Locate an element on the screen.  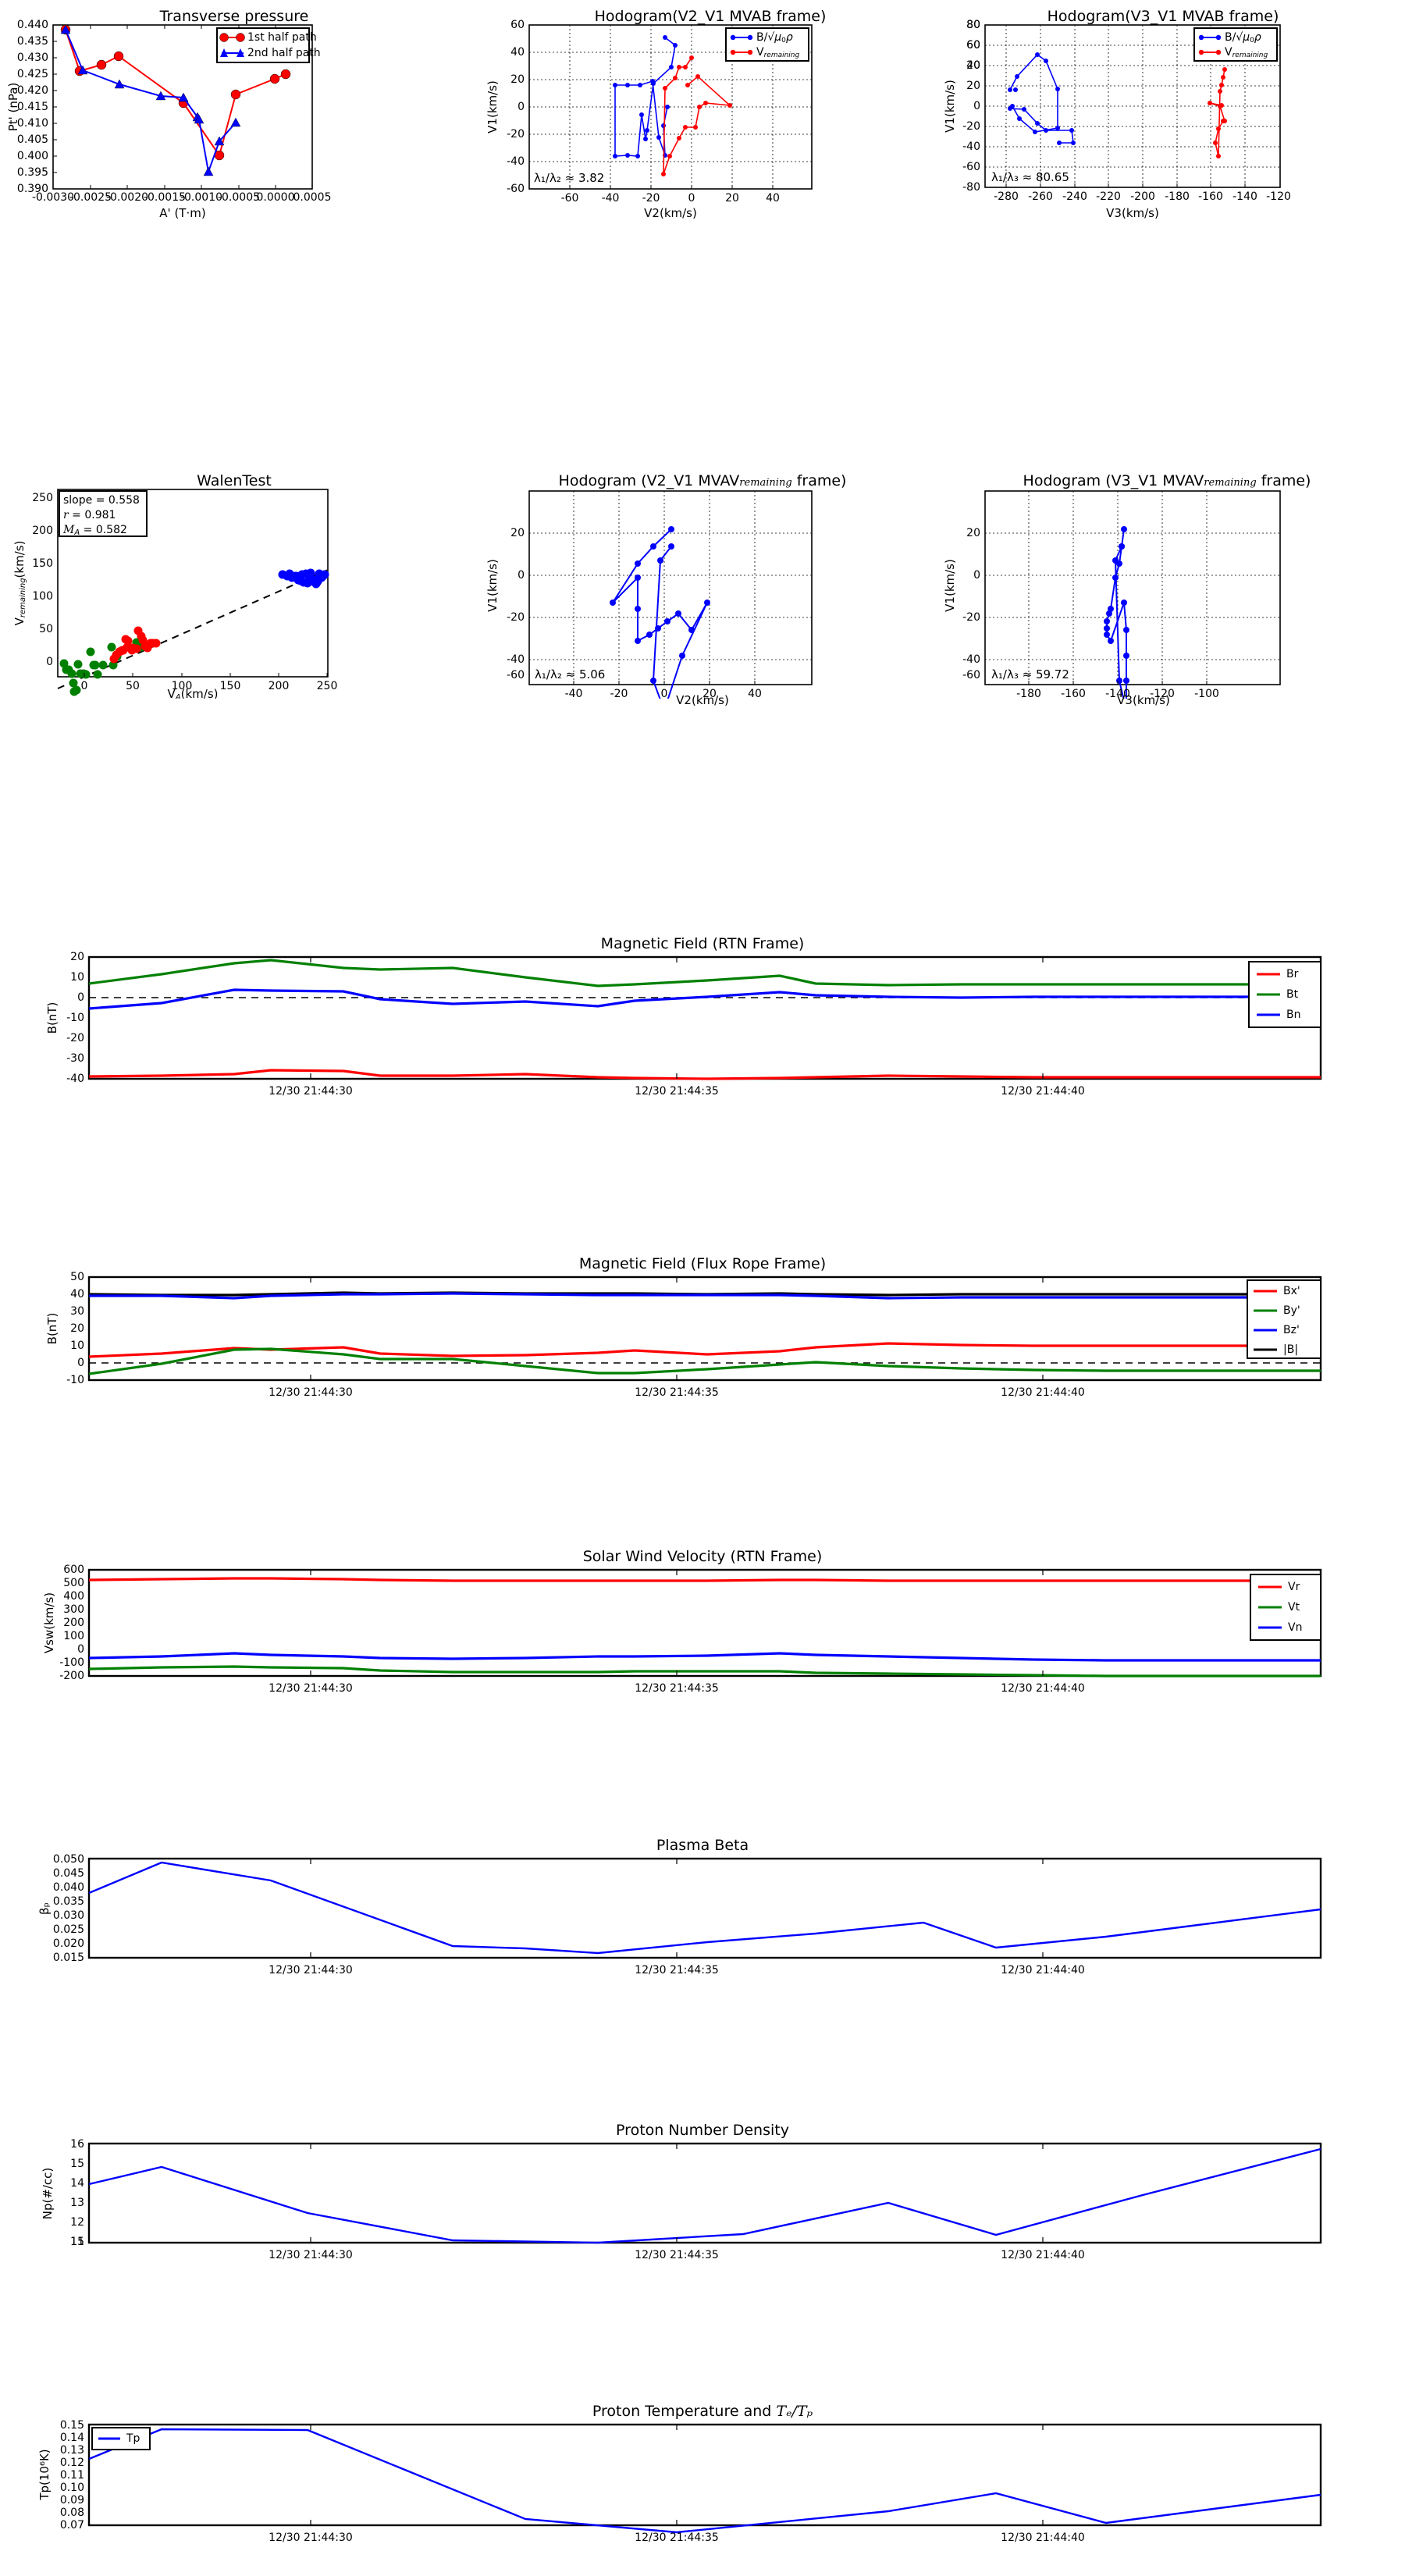
svg-text: -0.0030 is located at coordinates (53, 197).